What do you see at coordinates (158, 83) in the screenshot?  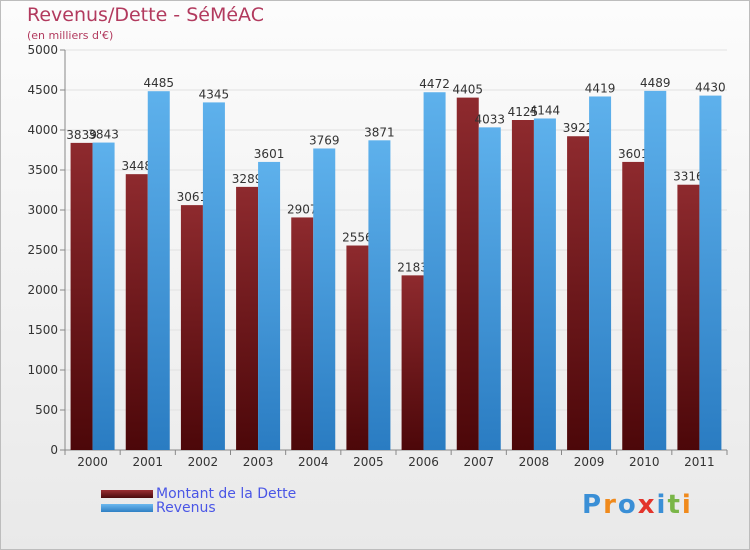 I see `data-label-revenus: 4485` at bounding box center [158, 83].